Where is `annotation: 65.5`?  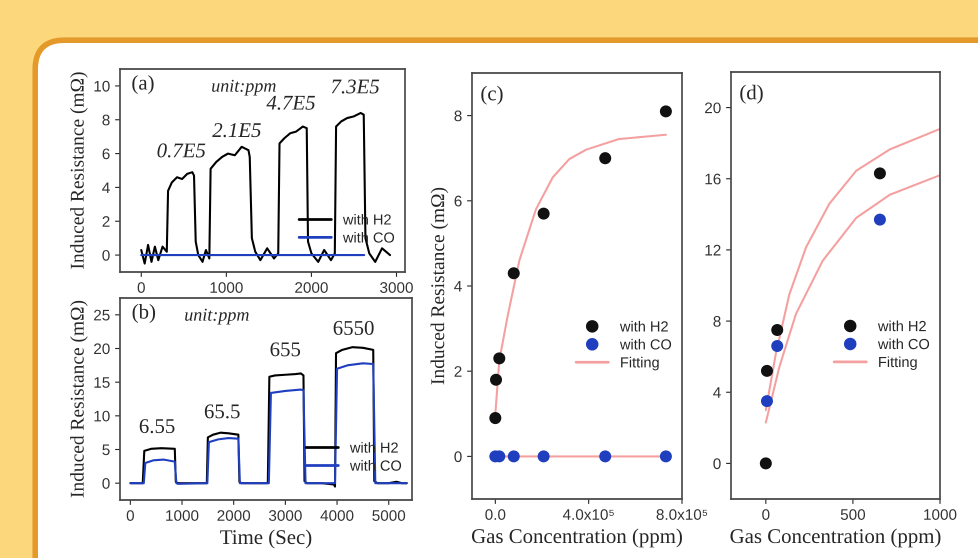
annotation: 65.5 is located at coordinates (222, 411).